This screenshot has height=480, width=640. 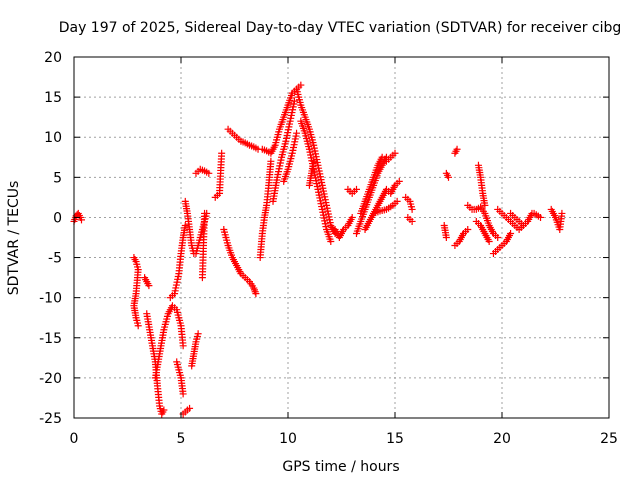 I want to click on series-arc-t, so click(x=290, y=157).